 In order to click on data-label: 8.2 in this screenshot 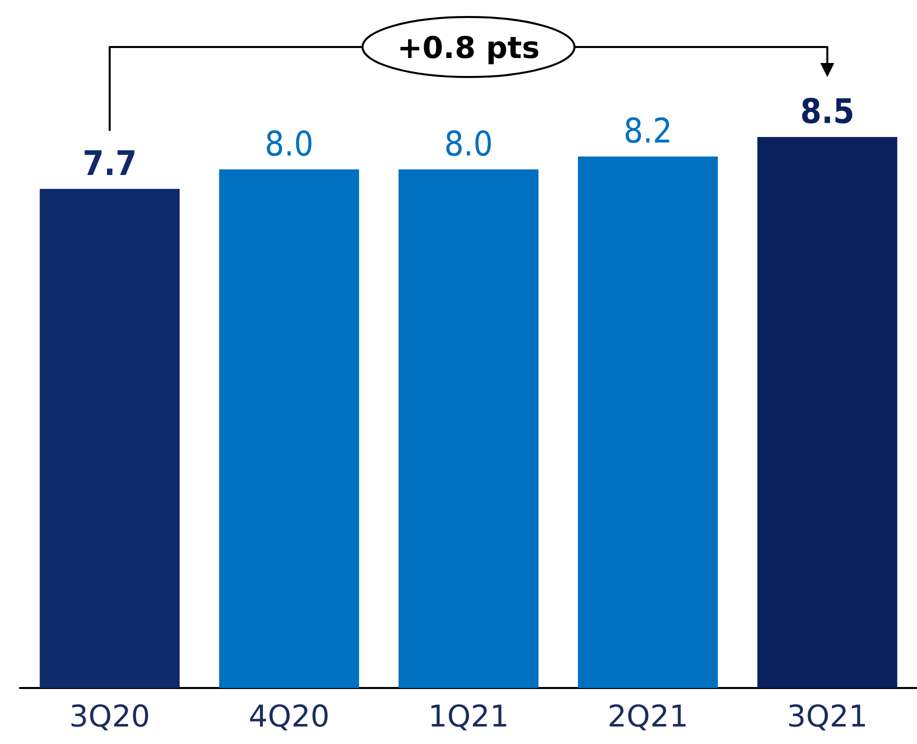, I will do `click(648, 131)`.